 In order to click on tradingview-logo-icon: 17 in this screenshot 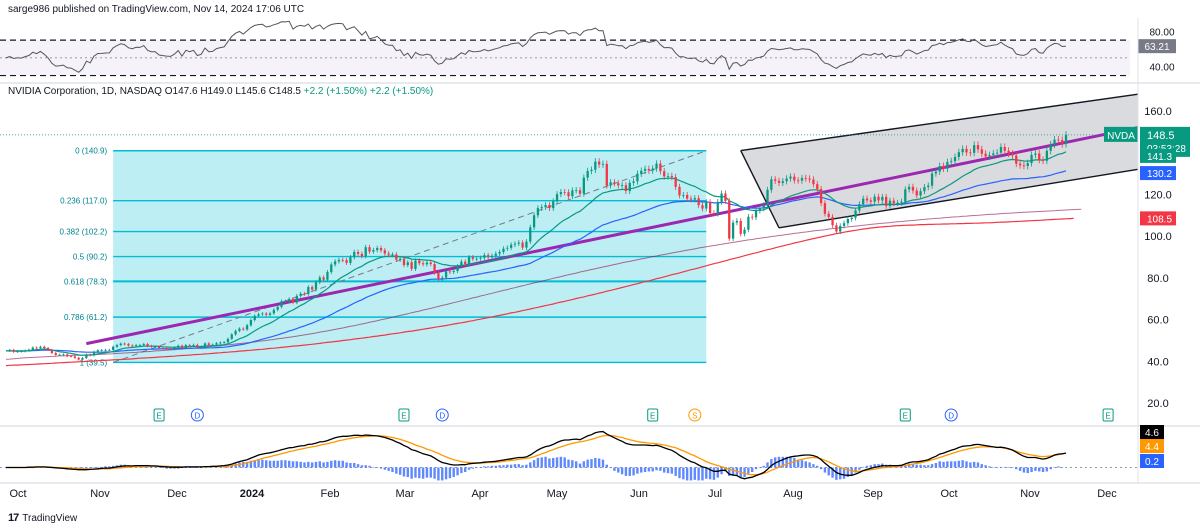, I will do `click(13, 518)`.